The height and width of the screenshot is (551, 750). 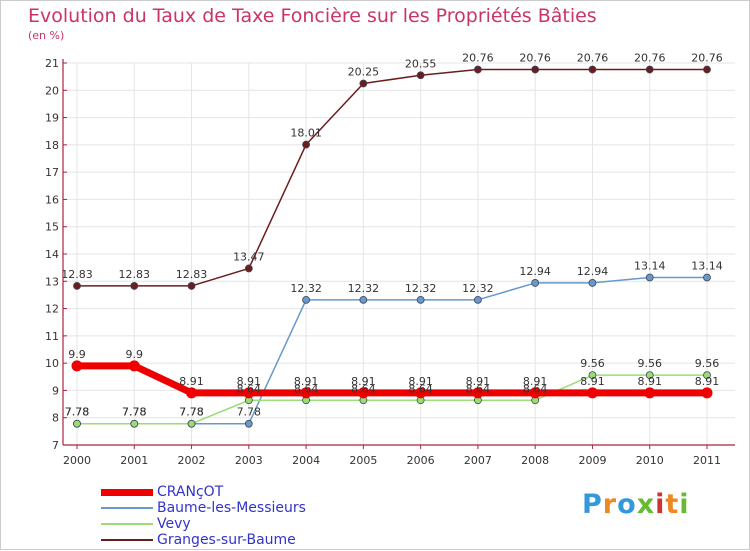 What do you see at coordinates (55, 445) in the screenshot?
I see `y-tick-label: 7` at bounding box center [55, 445].